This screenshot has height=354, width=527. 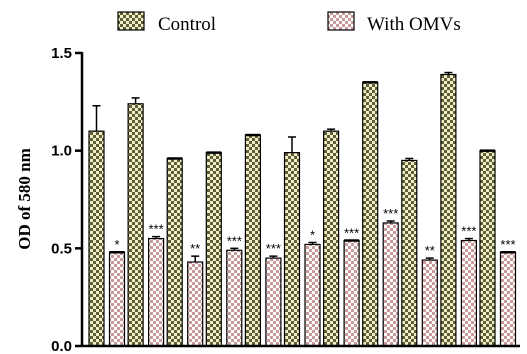 I want to click on y-tick-label: 1.0, so click(x=61, y=151).